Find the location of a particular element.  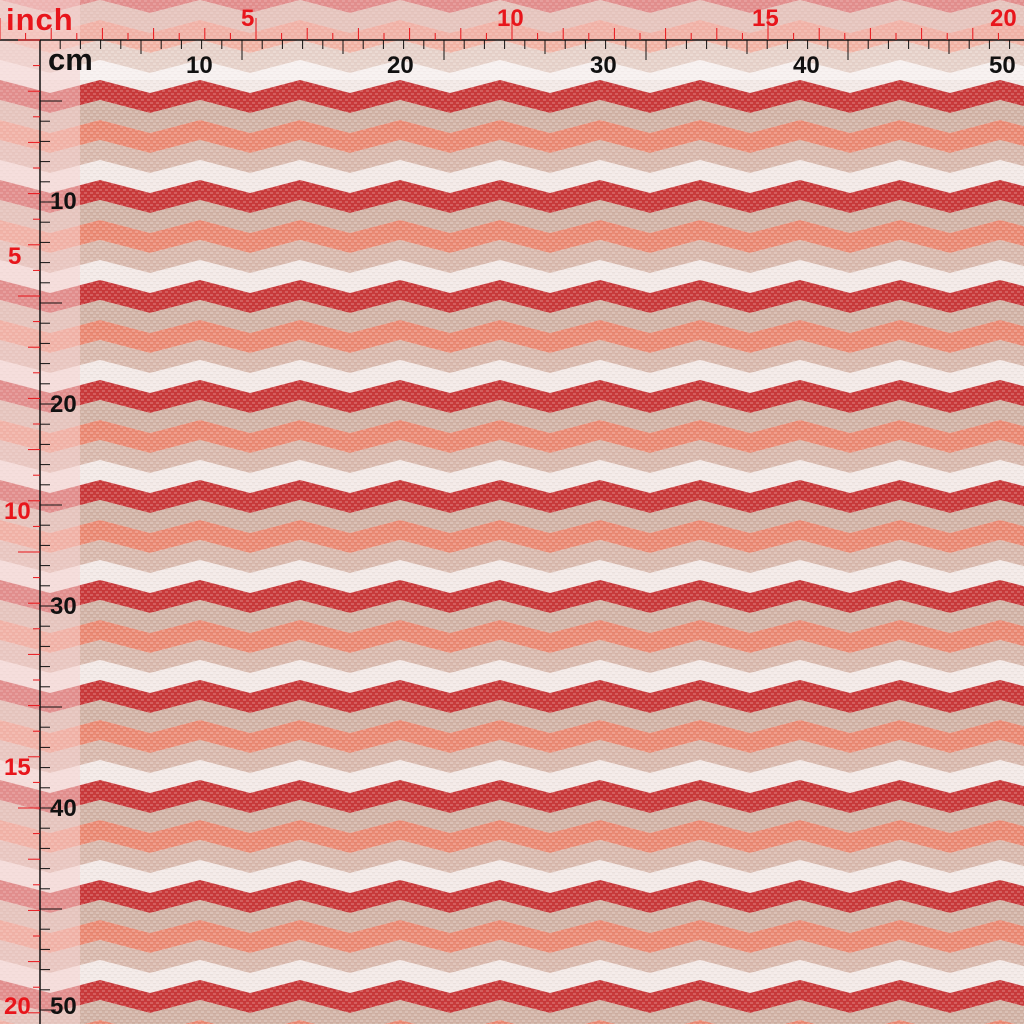

top-cm-label: 50 is located at coordinates (1002, 65).